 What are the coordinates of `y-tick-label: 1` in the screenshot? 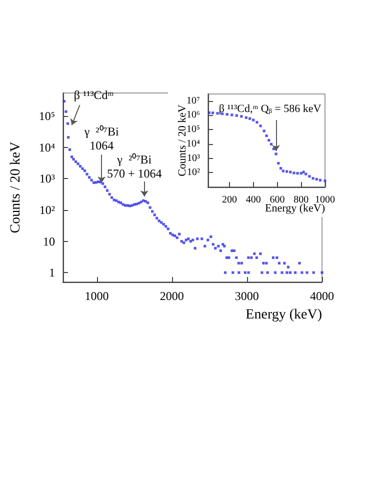 It's located at (52, 273).